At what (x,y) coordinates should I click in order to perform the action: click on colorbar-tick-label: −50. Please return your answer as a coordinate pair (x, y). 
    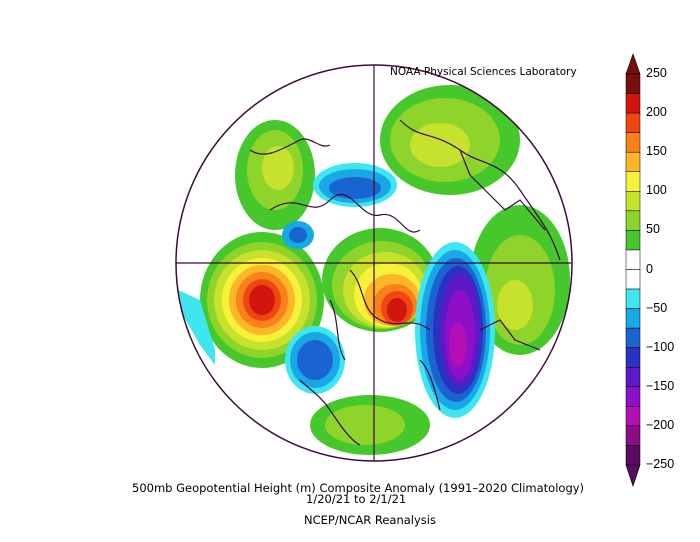
    Looking at the image, I should click on (657, 307).